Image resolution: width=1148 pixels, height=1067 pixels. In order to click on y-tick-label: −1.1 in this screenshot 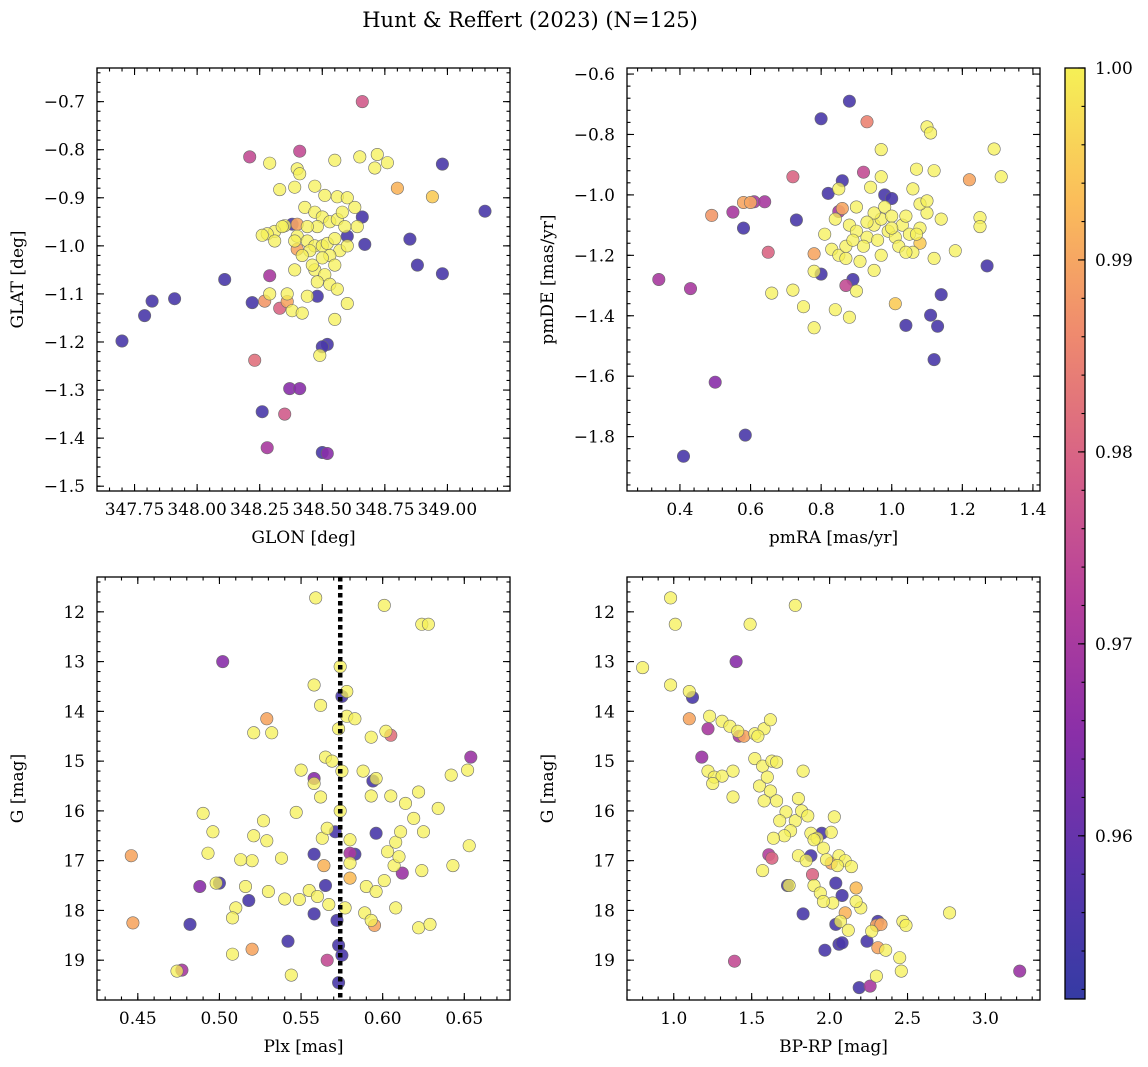, I will do `click(64, 295)`.